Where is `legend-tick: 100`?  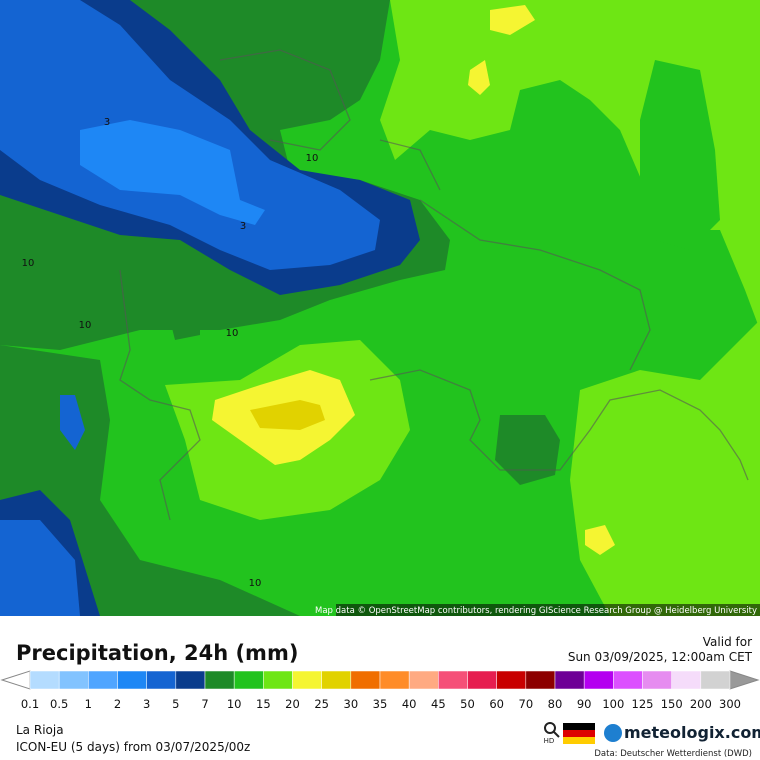 legend-tick: 100 is located at coordinates (613, 704).